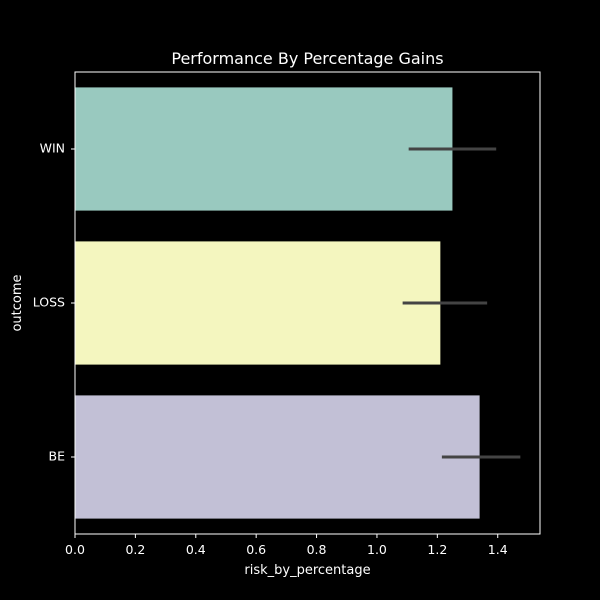 This screenshot has width=600, height=600. What do you see at coordinates (377, 549) in the screenshot?
I see `x-tick-label: 1.0` at bounding box center [377, 549].